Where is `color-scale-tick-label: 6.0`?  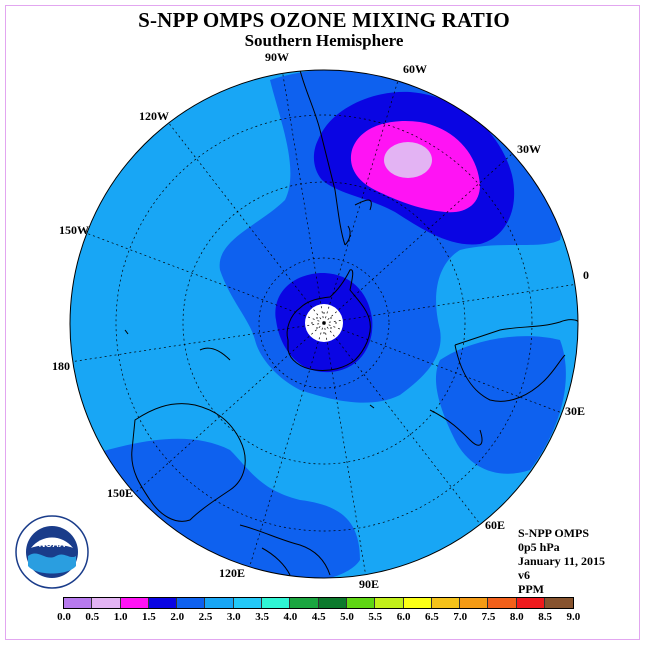 color-scale-tick-label: 6.0 is located at coordinates (403, 617).